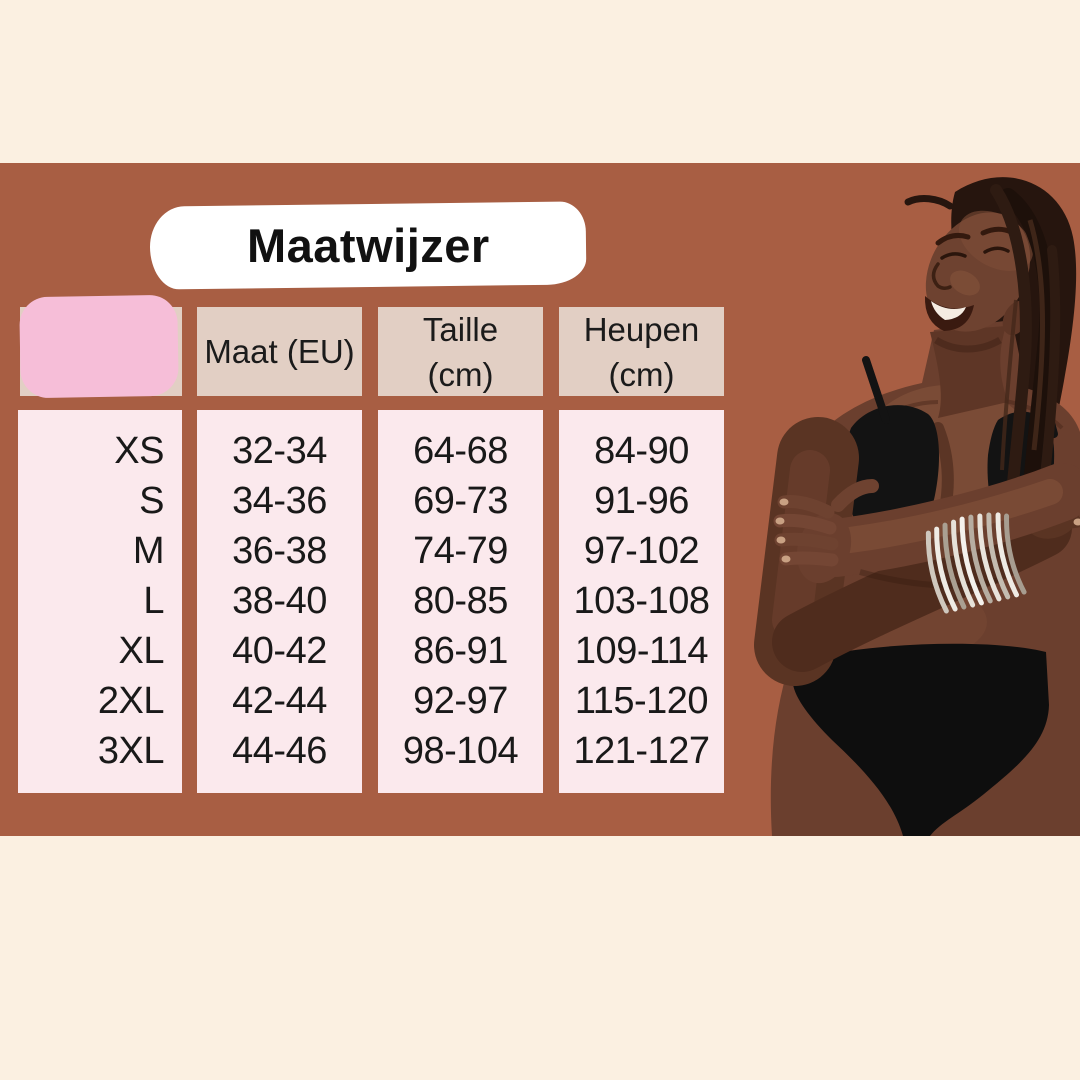  I want to click on table-cell: 3XL, so click(131, 751).